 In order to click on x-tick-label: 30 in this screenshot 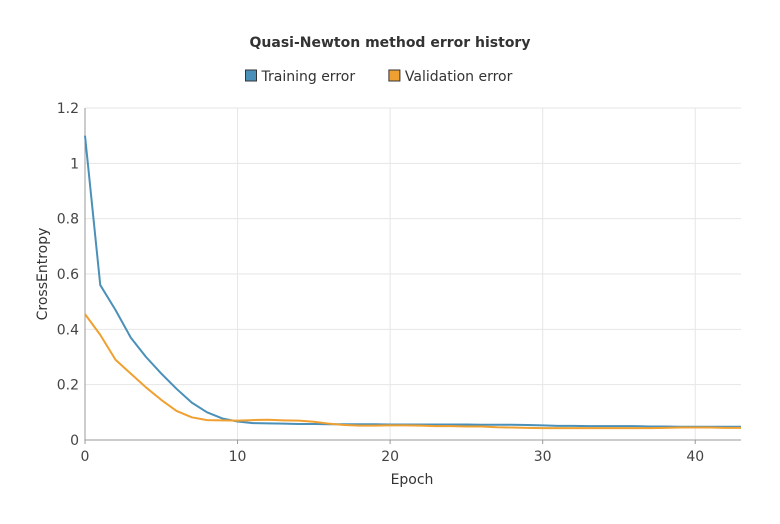, I will do `click(543, 457)`.